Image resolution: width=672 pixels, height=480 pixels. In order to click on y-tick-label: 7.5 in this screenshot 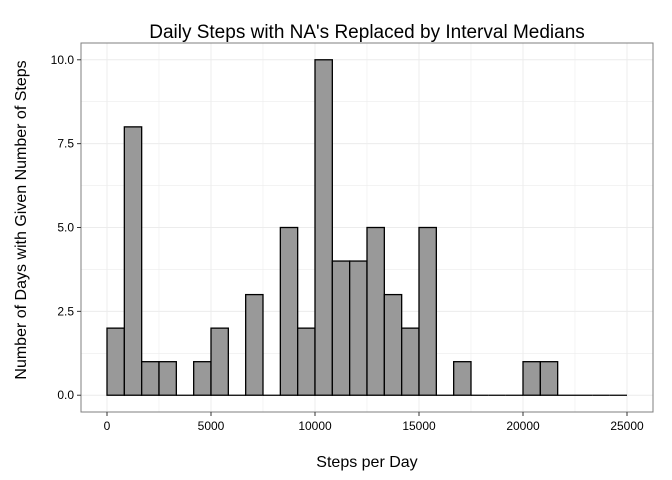, I will do `click(65, 144)`.